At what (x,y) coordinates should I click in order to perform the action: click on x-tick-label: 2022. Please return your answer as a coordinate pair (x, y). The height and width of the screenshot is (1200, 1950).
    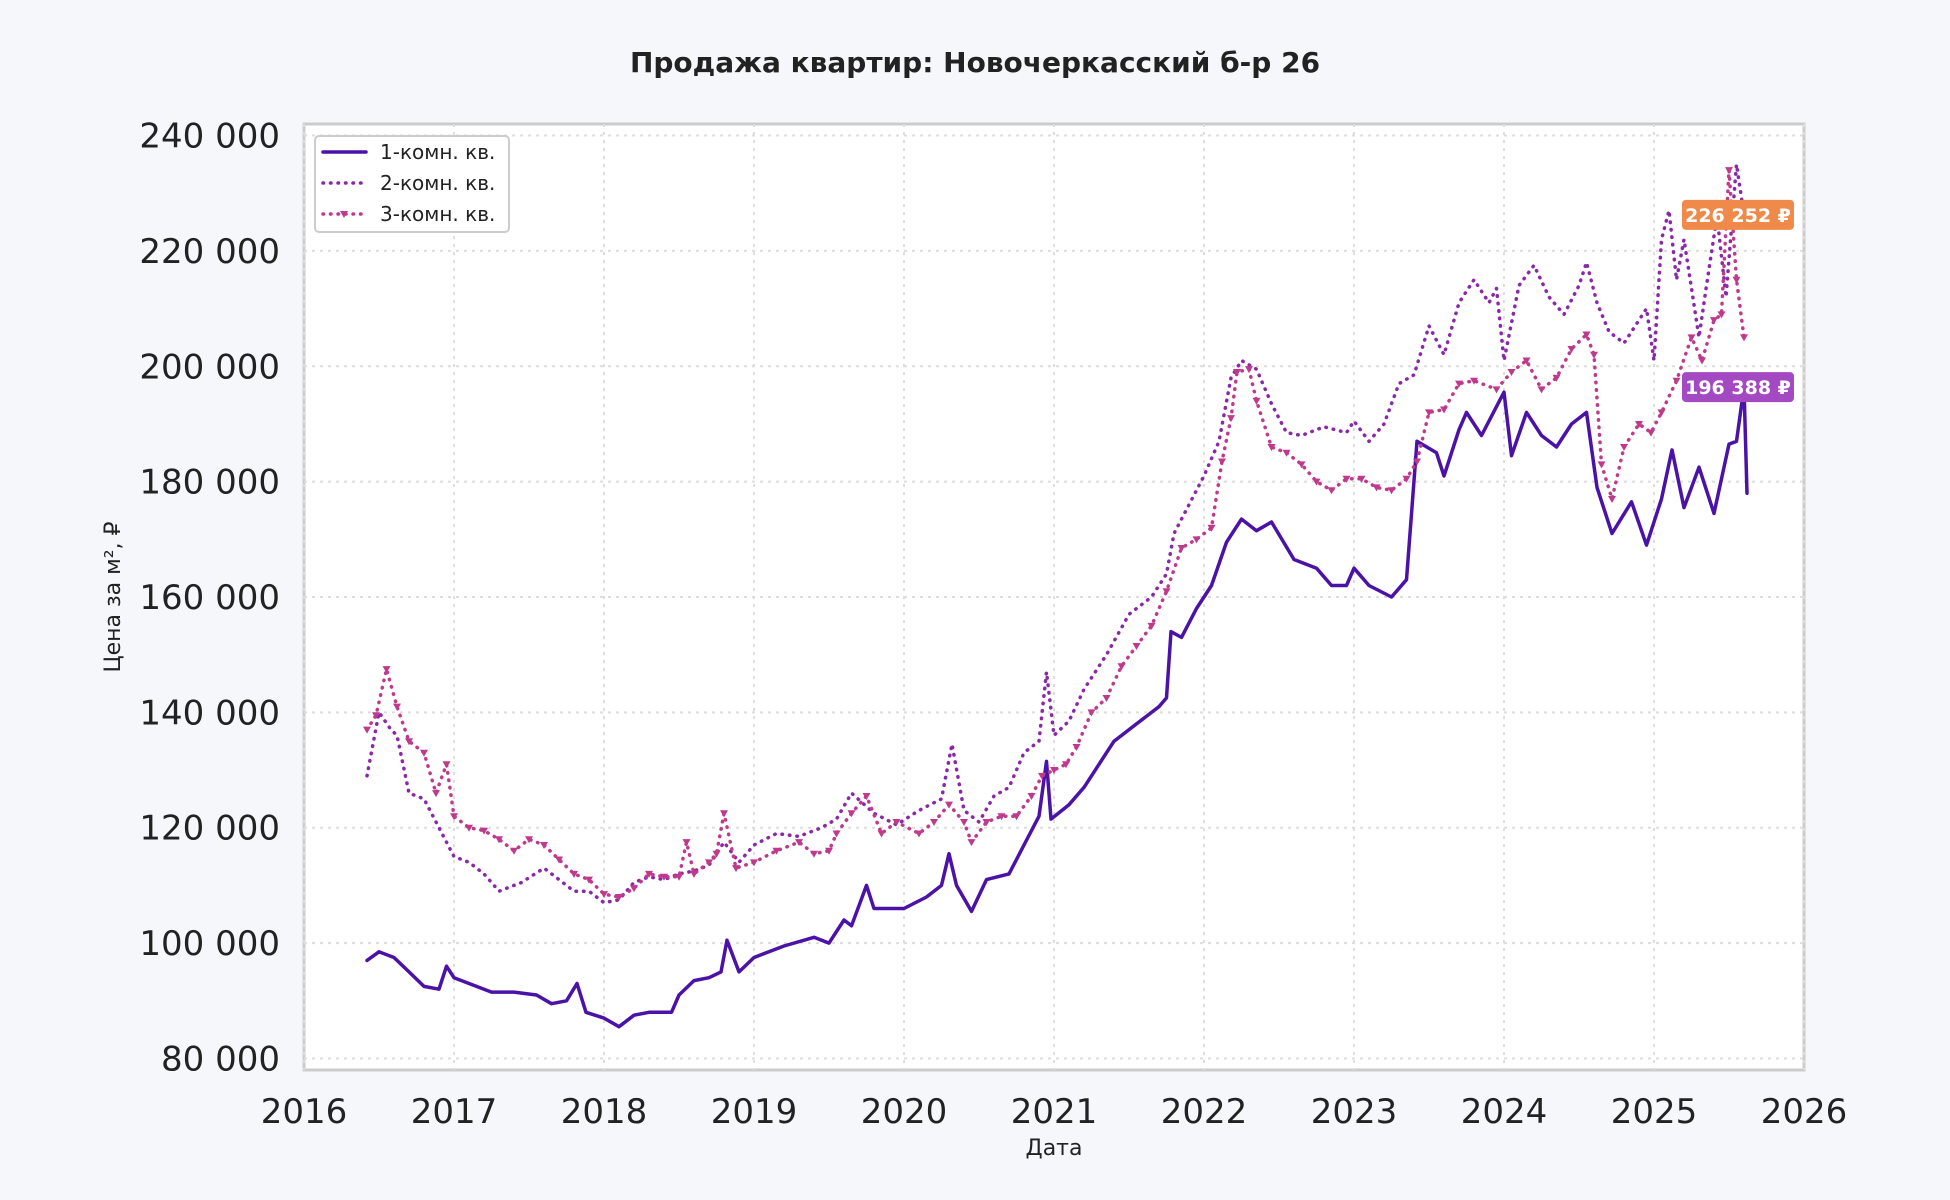
    Looking at the image, I should click on (1204, 1112).